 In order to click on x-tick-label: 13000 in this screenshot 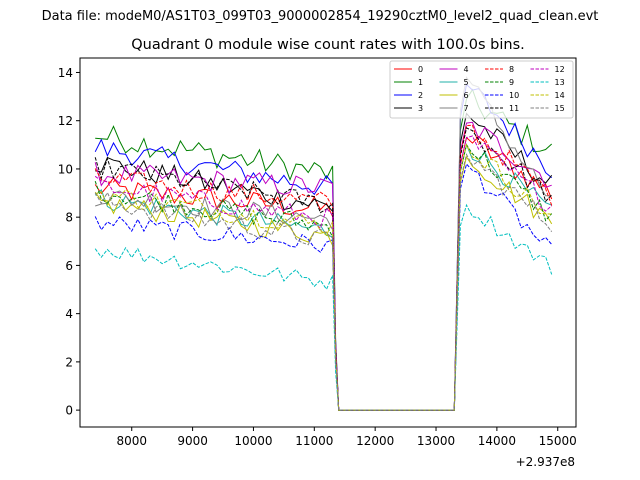, I will do `click(436, 441)`.